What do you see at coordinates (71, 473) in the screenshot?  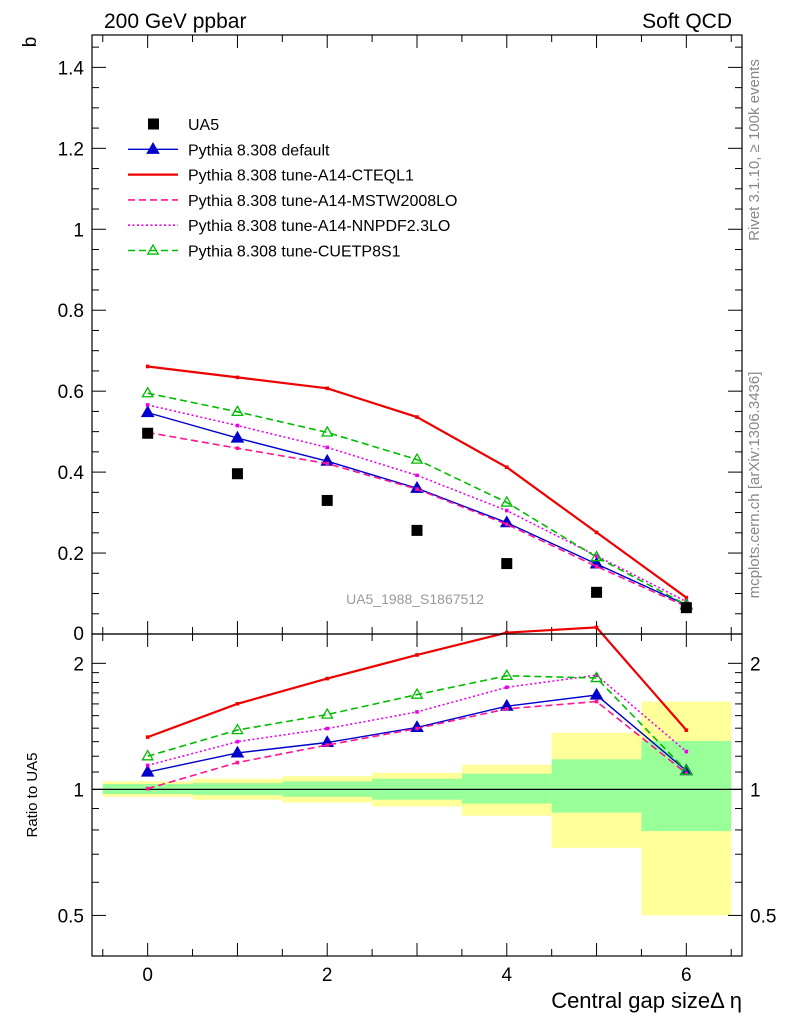 I see `y-tick-label: 0.4` at bounding box center [71, 473].